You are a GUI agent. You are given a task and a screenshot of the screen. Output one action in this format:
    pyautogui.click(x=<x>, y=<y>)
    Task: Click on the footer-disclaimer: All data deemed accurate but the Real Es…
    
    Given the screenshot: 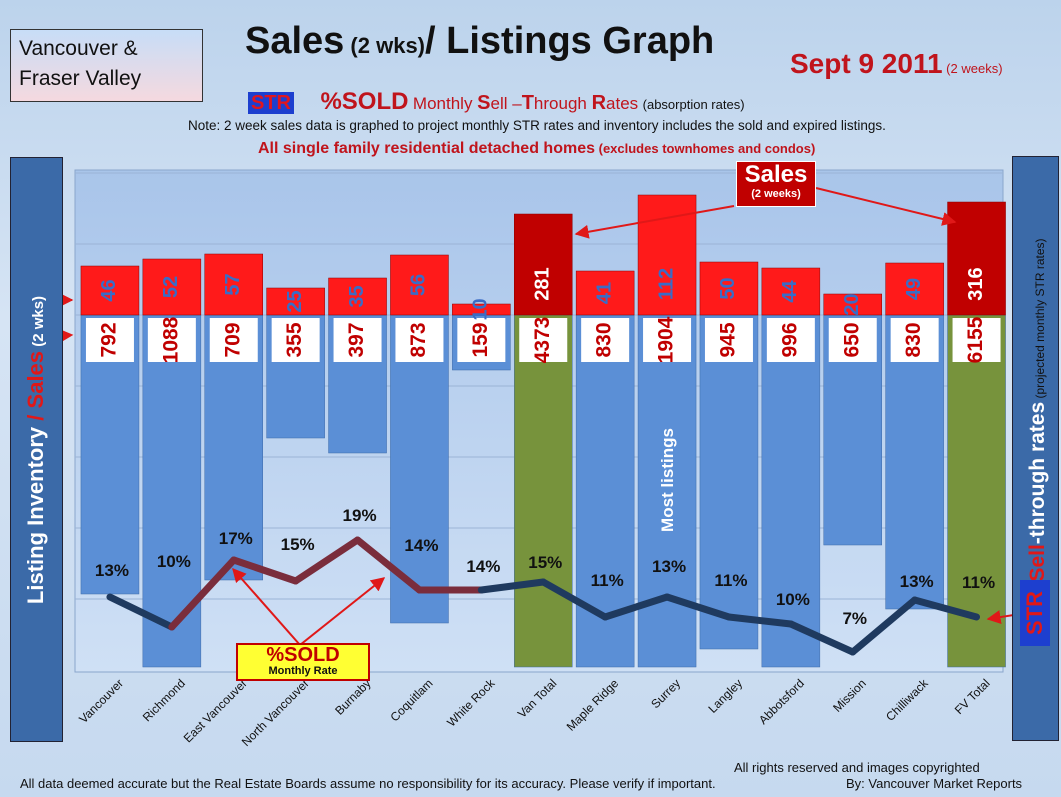 What is the action you would take?
    pyautogui.click(x=368, y=783)
    